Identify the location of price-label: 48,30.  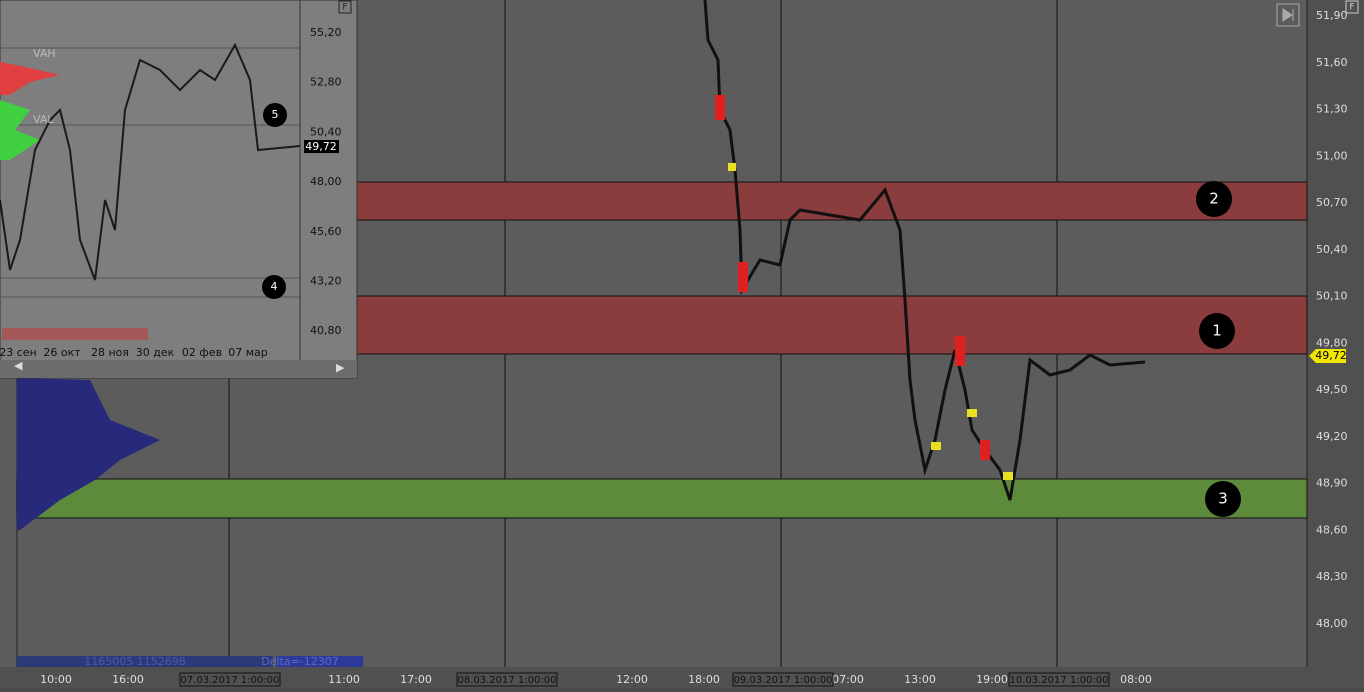
(1332, 576).